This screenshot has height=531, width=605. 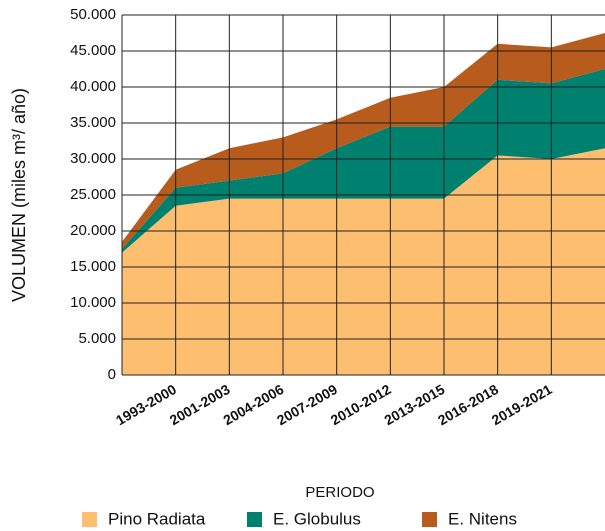 I want to click on x-axis-label: PERIODO, so click(x=339, y=492).